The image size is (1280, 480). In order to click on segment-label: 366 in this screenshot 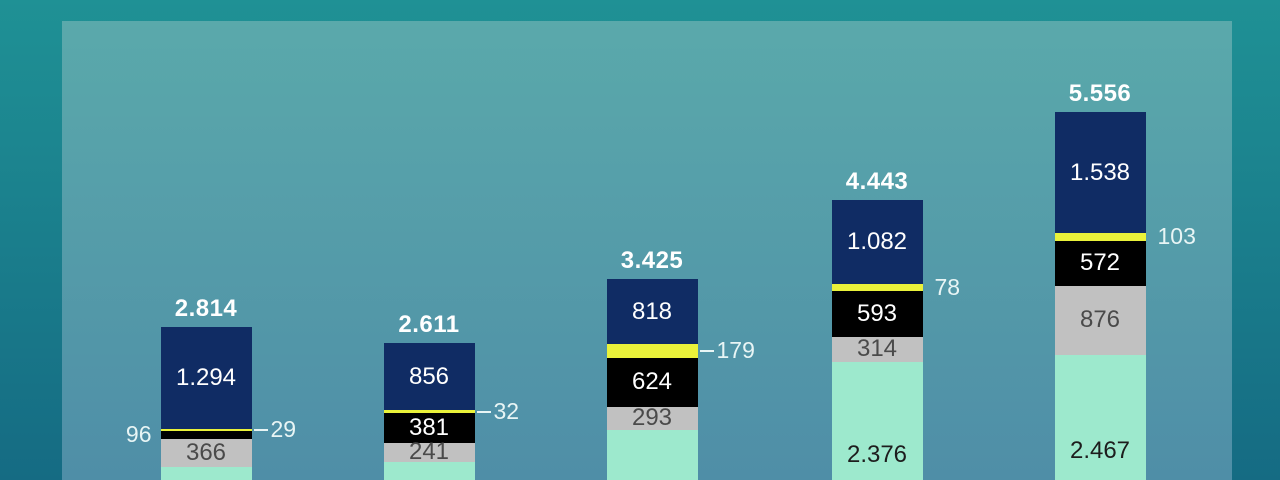, I will do `click(206, 452)`.